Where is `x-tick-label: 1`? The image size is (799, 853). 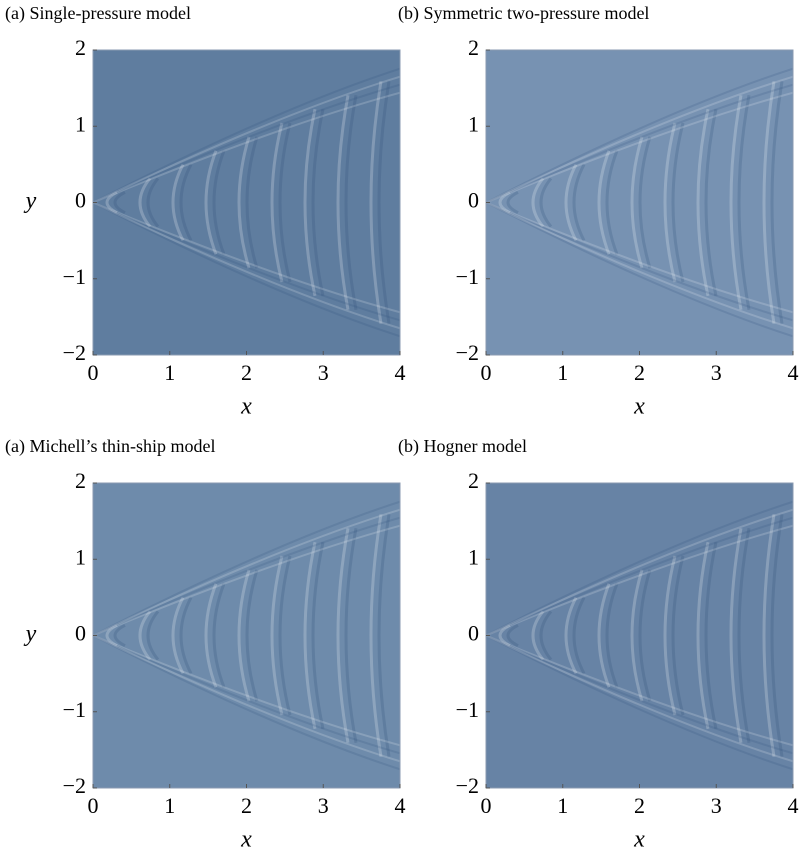
x-tick-label: 1 is located at coordinates (562, 372).